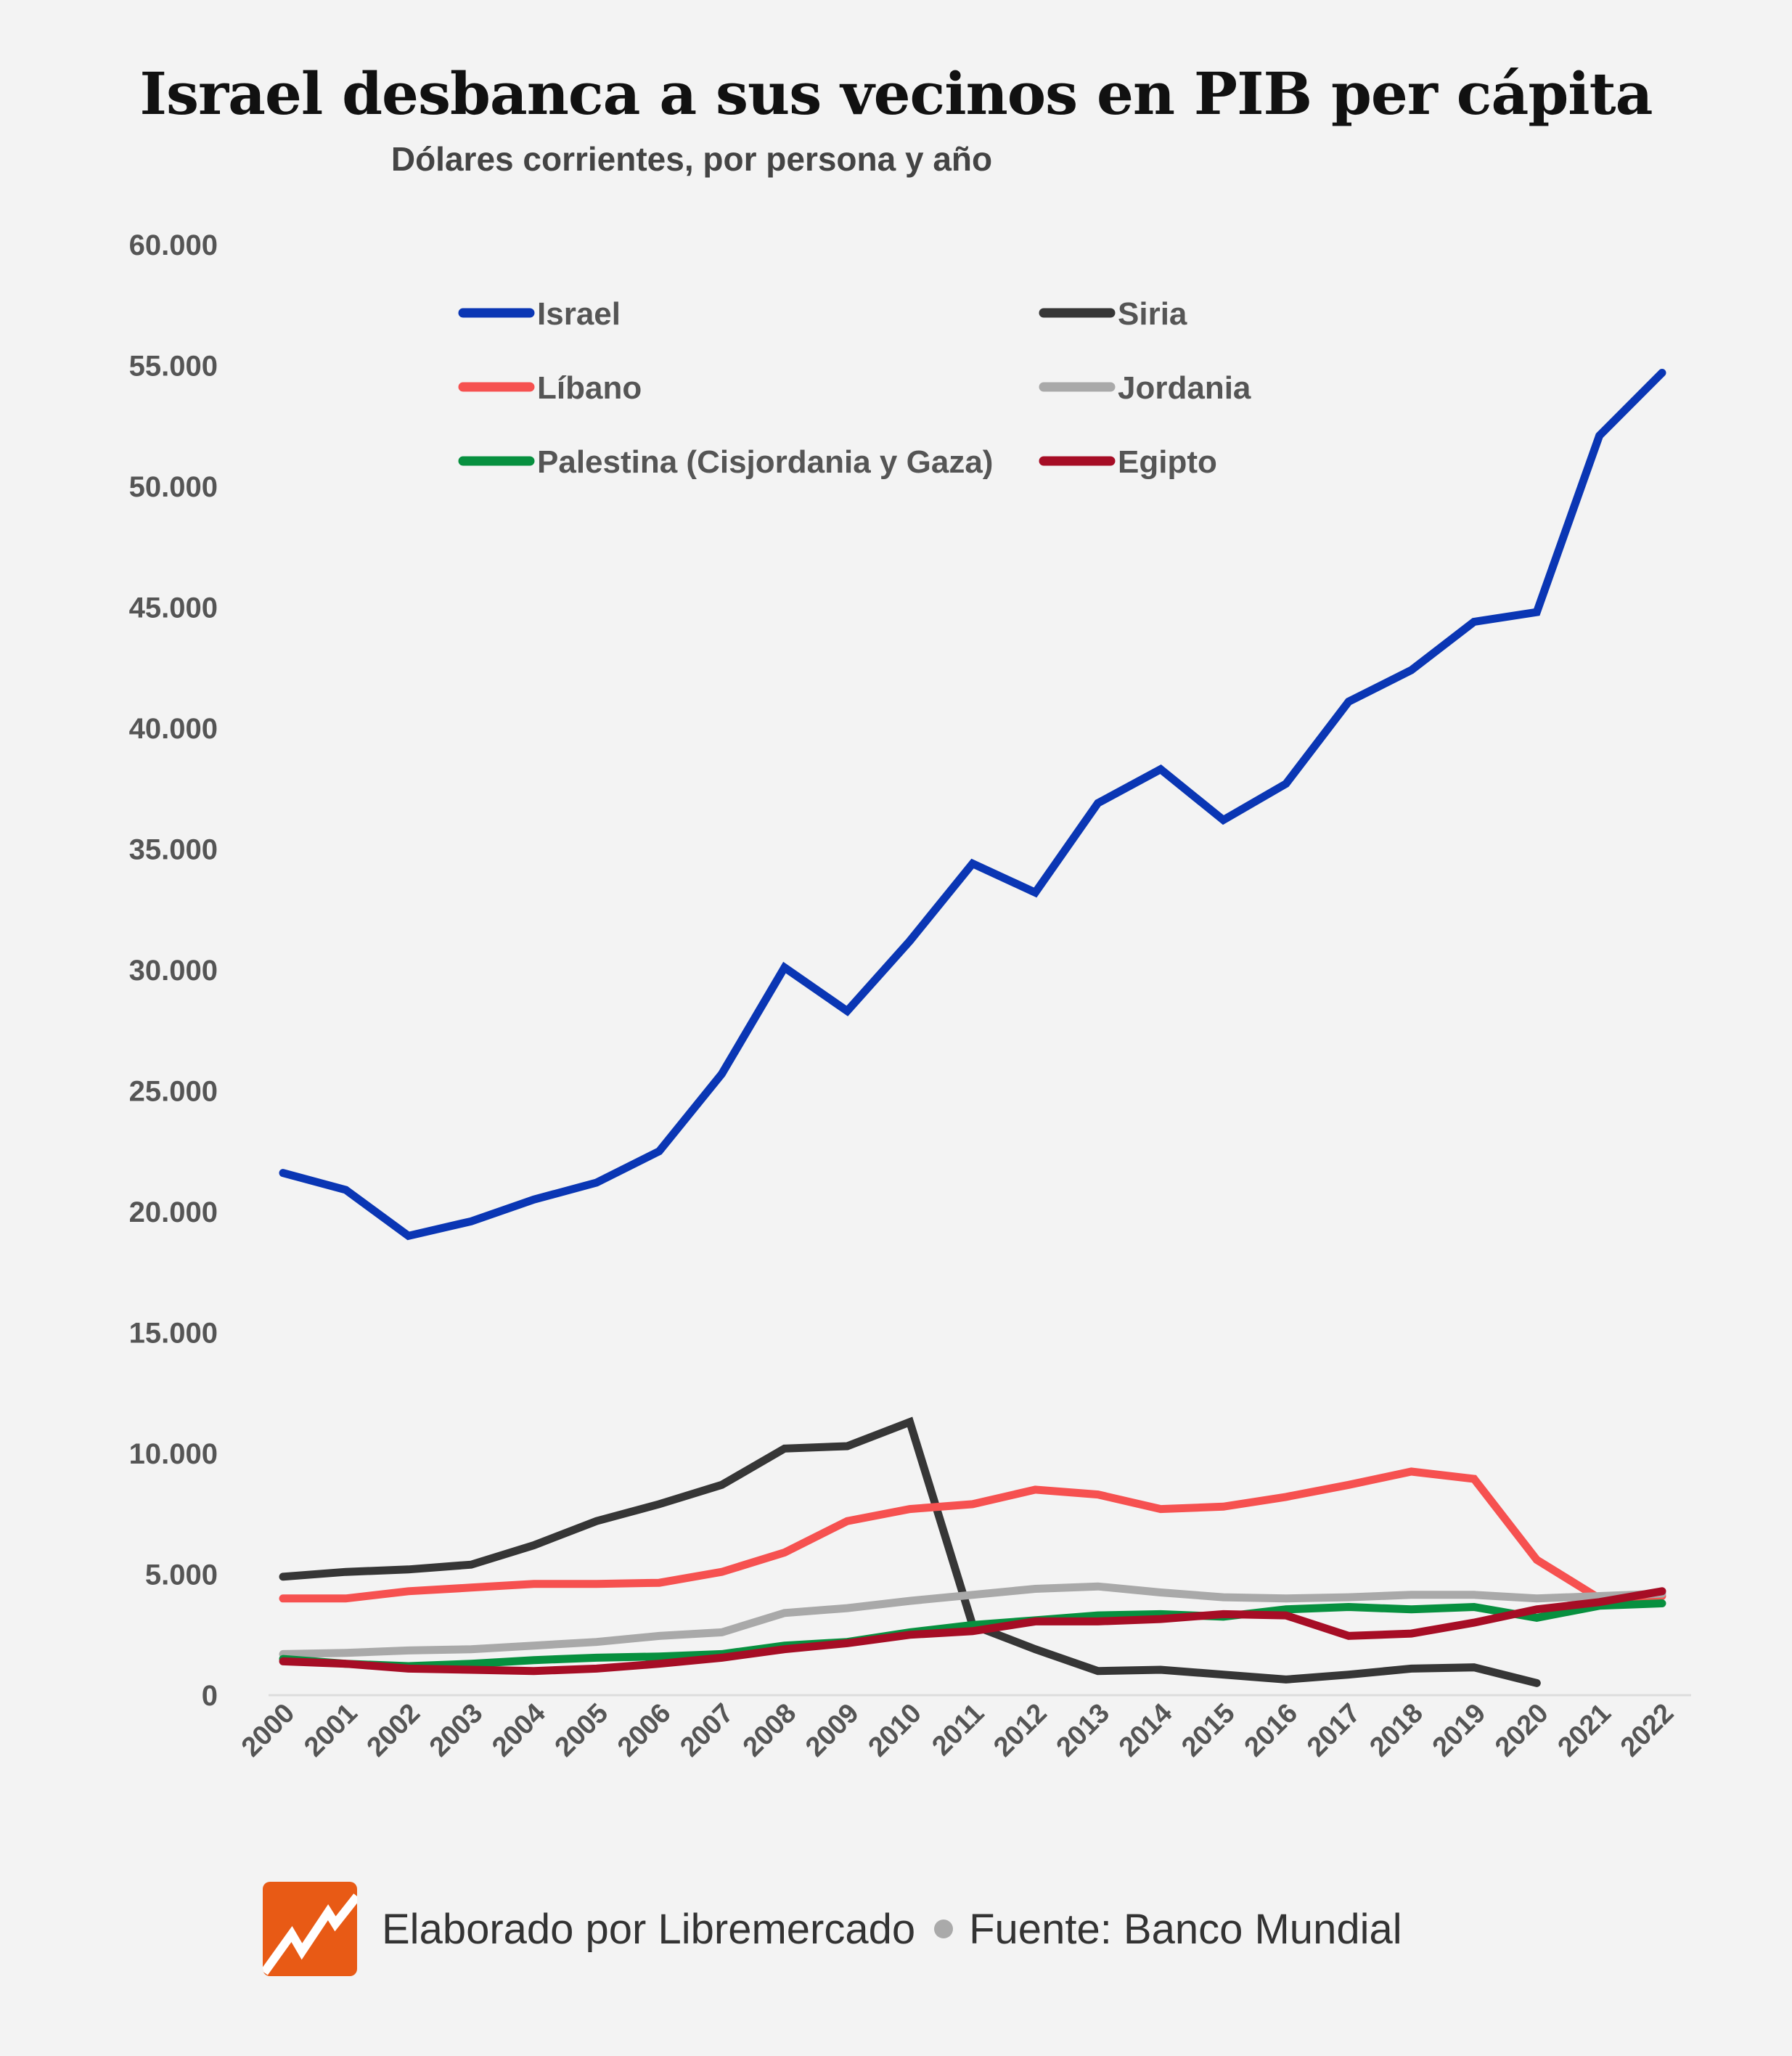  Describe the element at coordinates (173, 245) in the screenshot. I see `y-tick-label: 60.000` at that location.